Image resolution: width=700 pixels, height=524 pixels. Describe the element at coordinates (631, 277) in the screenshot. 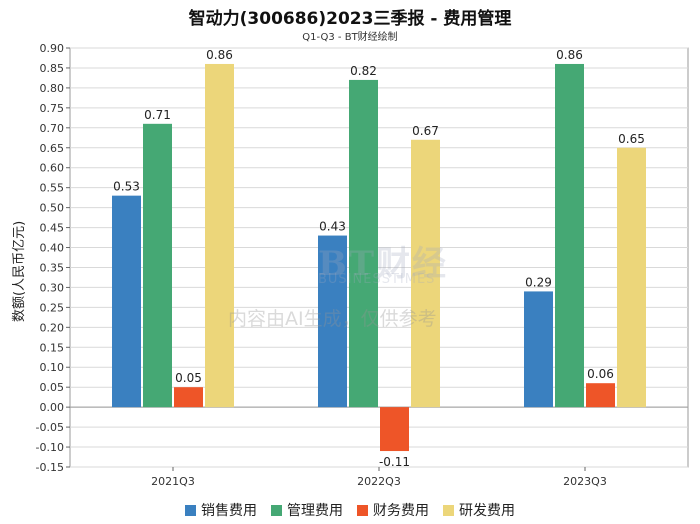

I see `bar-研发费用-2023Q3` at that location.